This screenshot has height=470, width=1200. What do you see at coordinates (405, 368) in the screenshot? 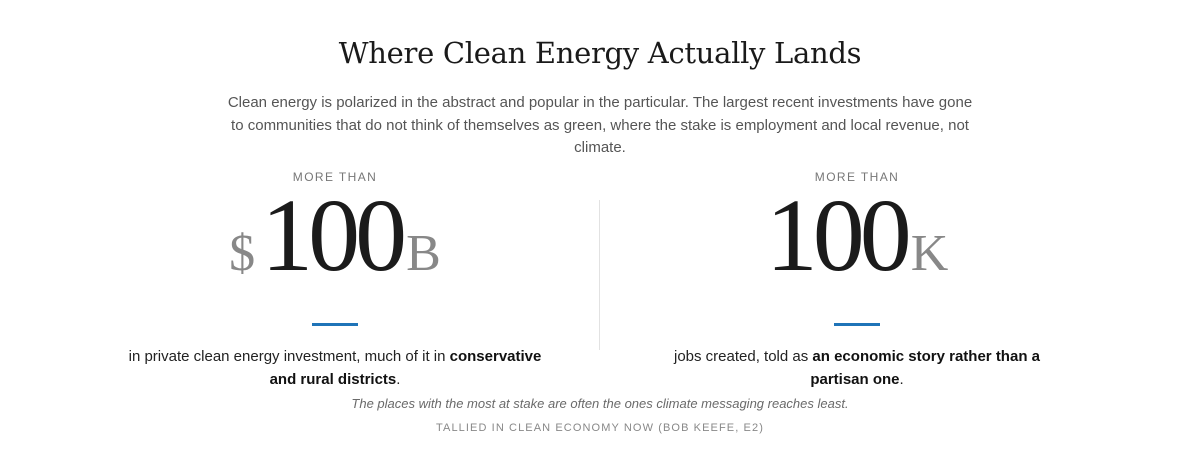
I see `desc-emphasis: conservative and rural districts` at bounding box center [405, 368].